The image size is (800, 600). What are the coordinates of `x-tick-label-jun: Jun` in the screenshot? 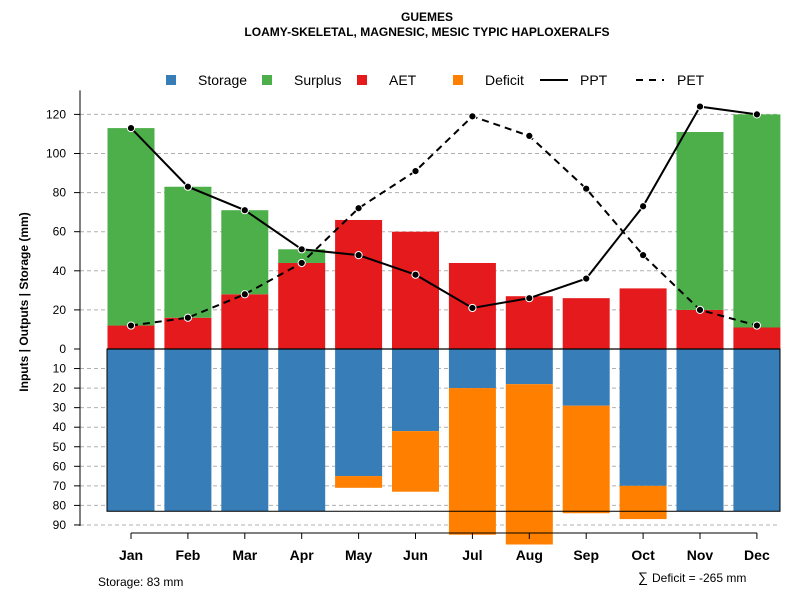 It's located at (415, 555).